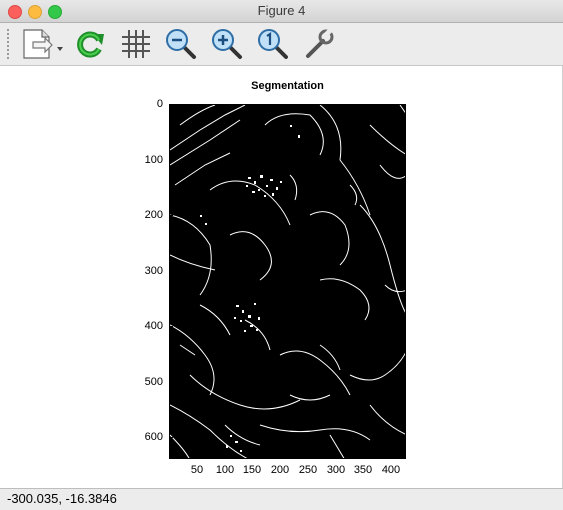 Image resolution: width=563 pixels, height=510 pixels. Describe the element at coordinates (153, 160) in the screenshot. I see `y-tick-label: 100` at that location.